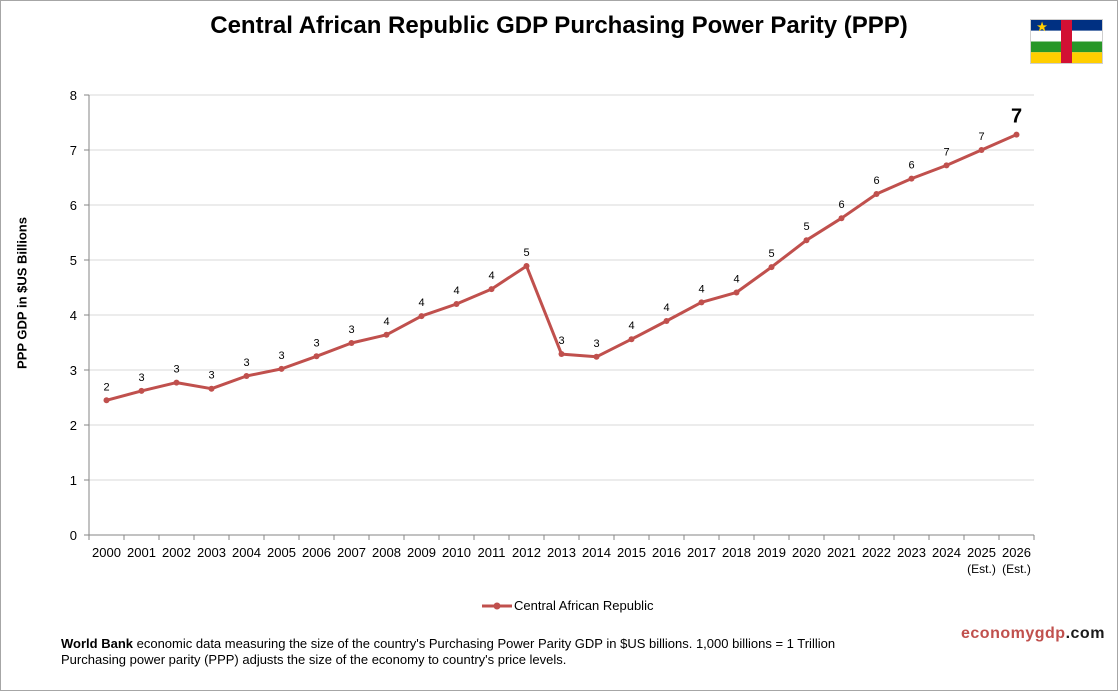 This screenshot has height=691, width=1118. Describe the element at coordinates (73, 315) in the screenshot. I see `y-tick-label: 4` at that location.